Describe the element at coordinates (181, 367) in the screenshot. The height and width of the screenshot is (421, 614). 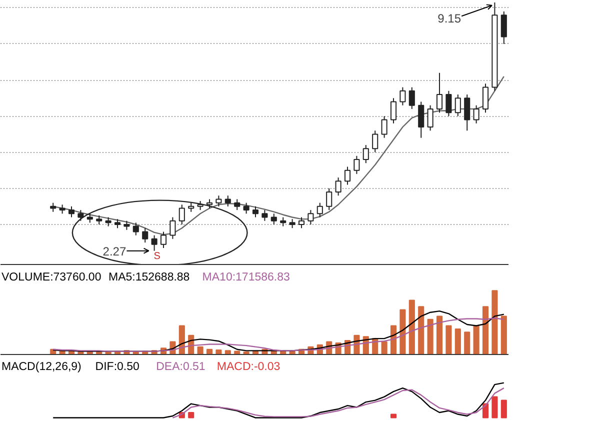
I see `text: DEA:0.51` at that location.